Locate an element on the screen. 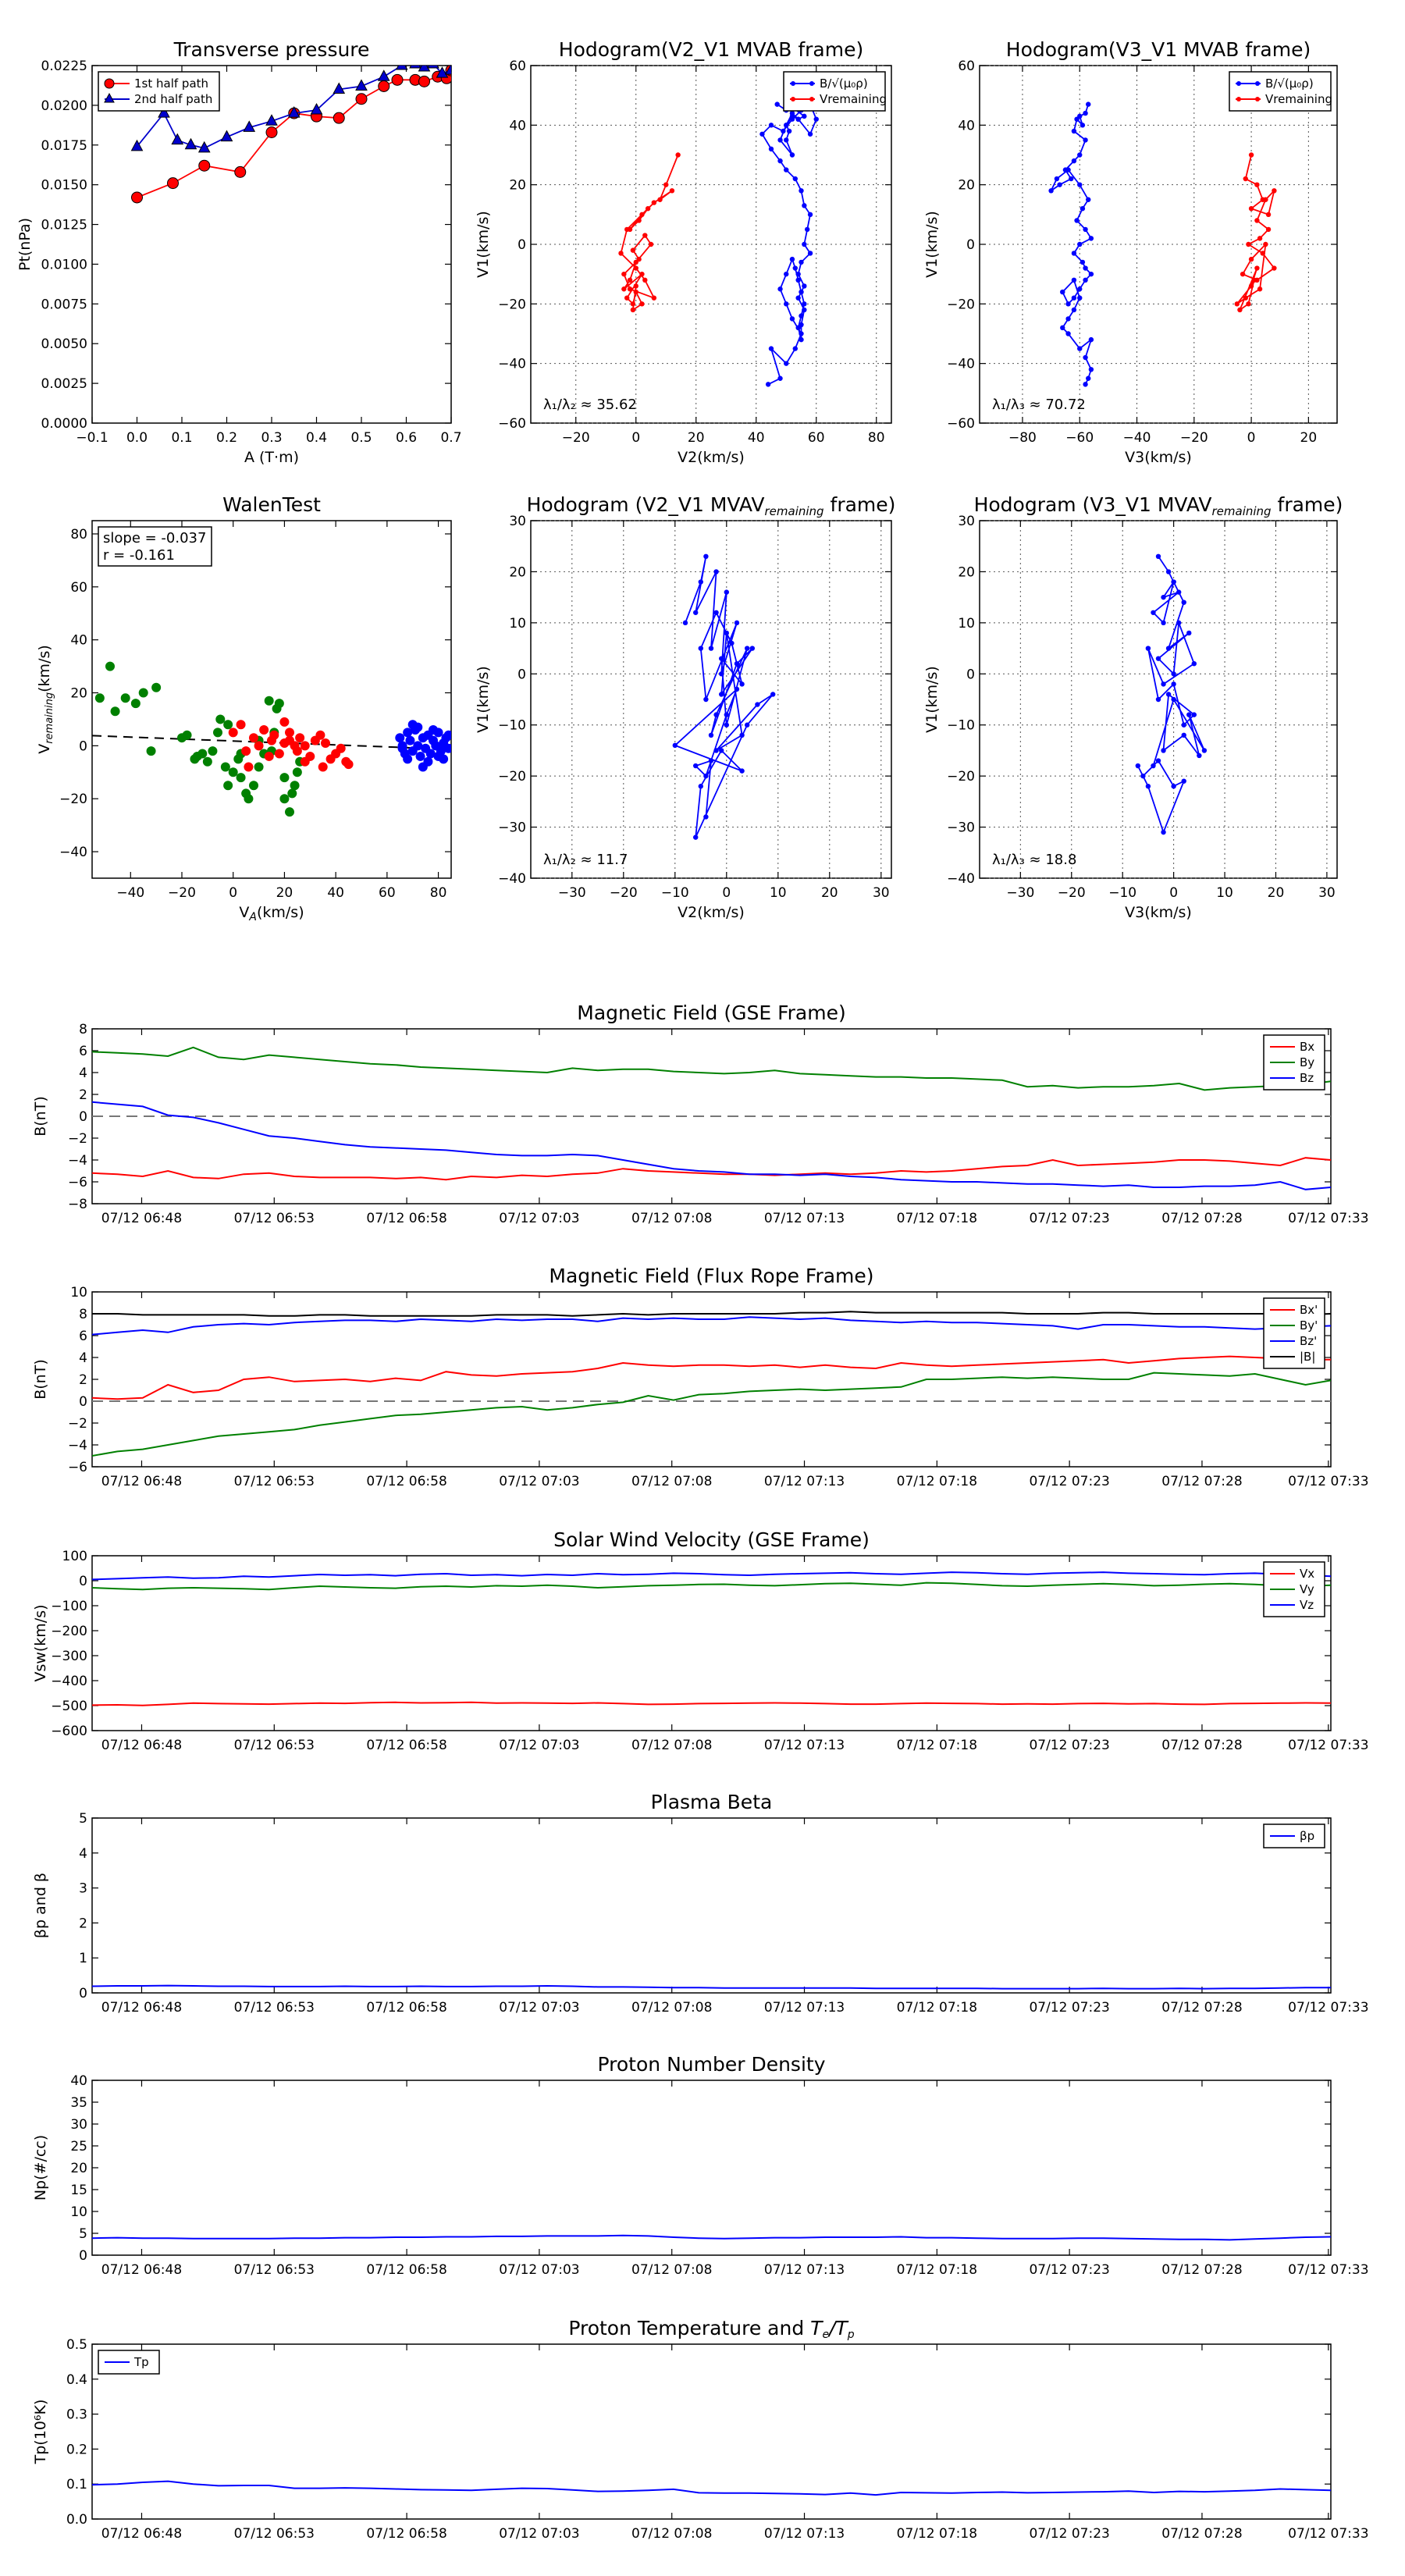 This screenshot has width=1405, height=2576. y-tick-label: 0.0025 is located at coordinates (64, 384).